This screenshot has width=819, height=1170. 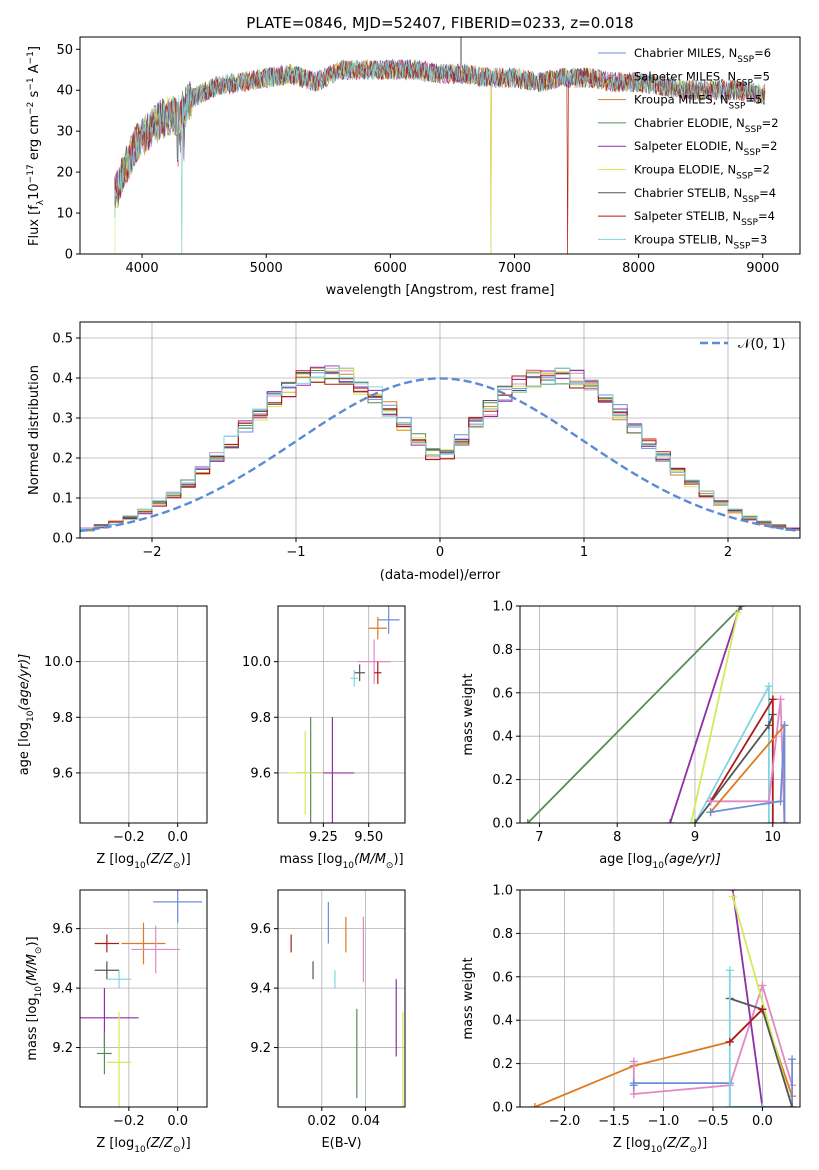 I want to click on histogram-step, so click(x=440, y=449).